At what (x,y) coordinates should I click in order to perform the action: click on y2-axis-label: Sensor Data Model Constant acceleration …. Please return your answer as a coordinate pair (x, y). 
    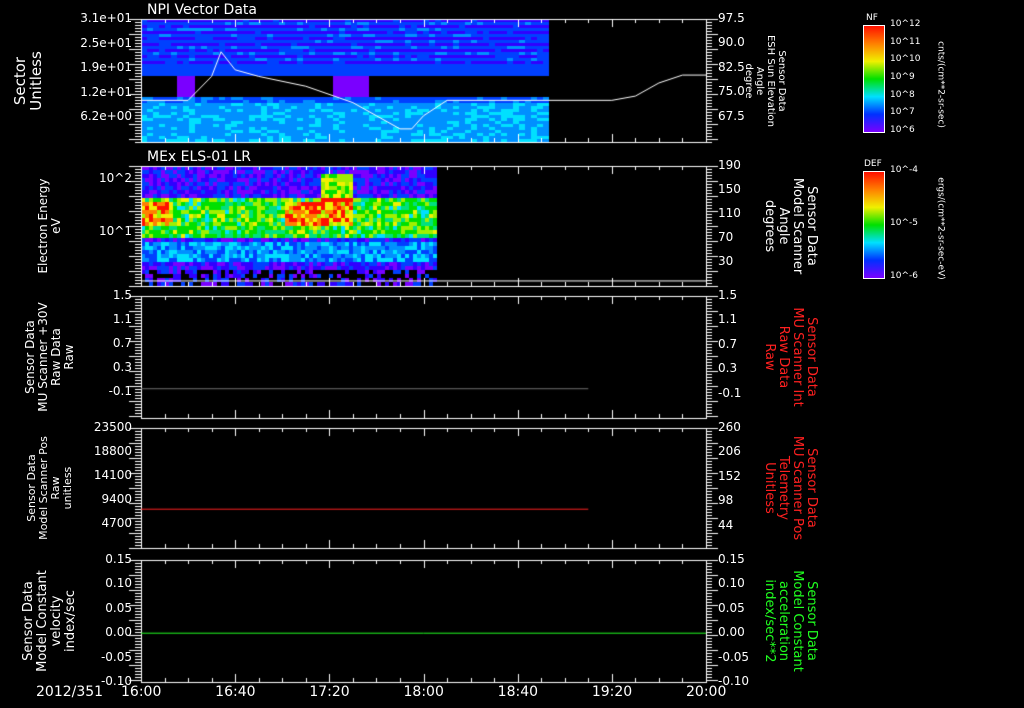
    Looking at the image, I should click on (790, 621).